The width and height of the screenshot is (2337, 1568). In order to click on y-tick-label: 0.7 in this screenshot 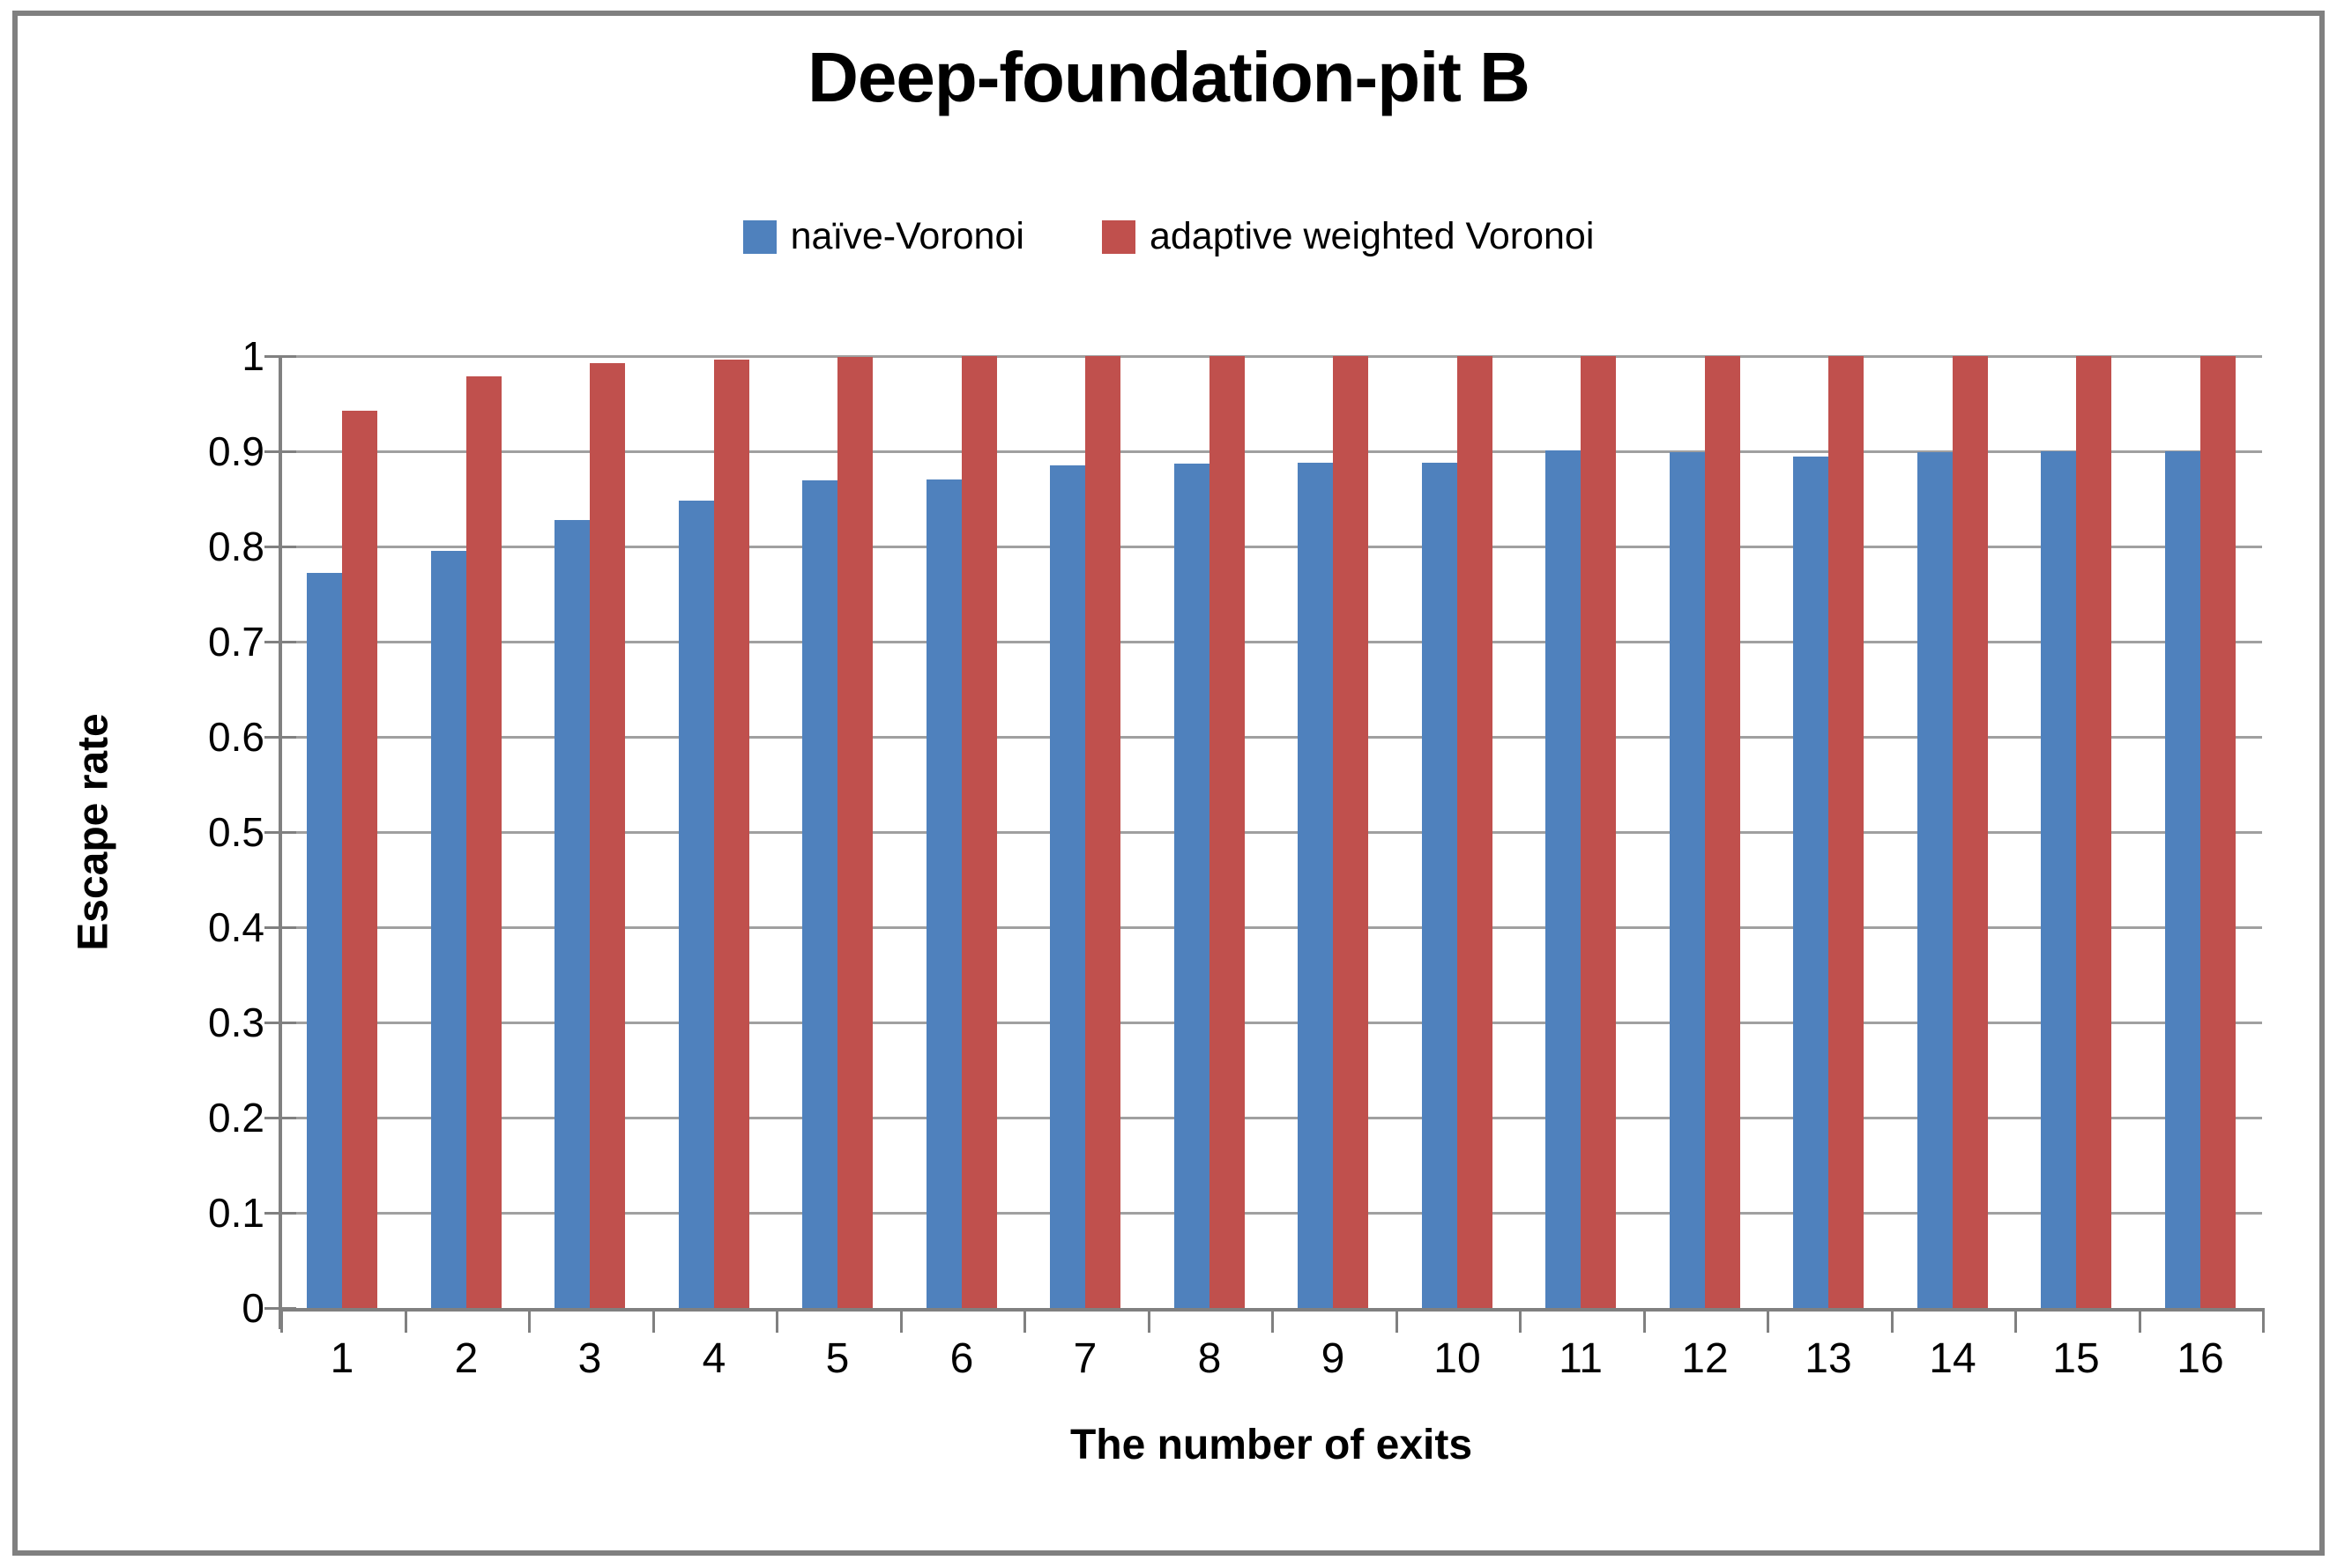, I will do `click(236, 642)`.